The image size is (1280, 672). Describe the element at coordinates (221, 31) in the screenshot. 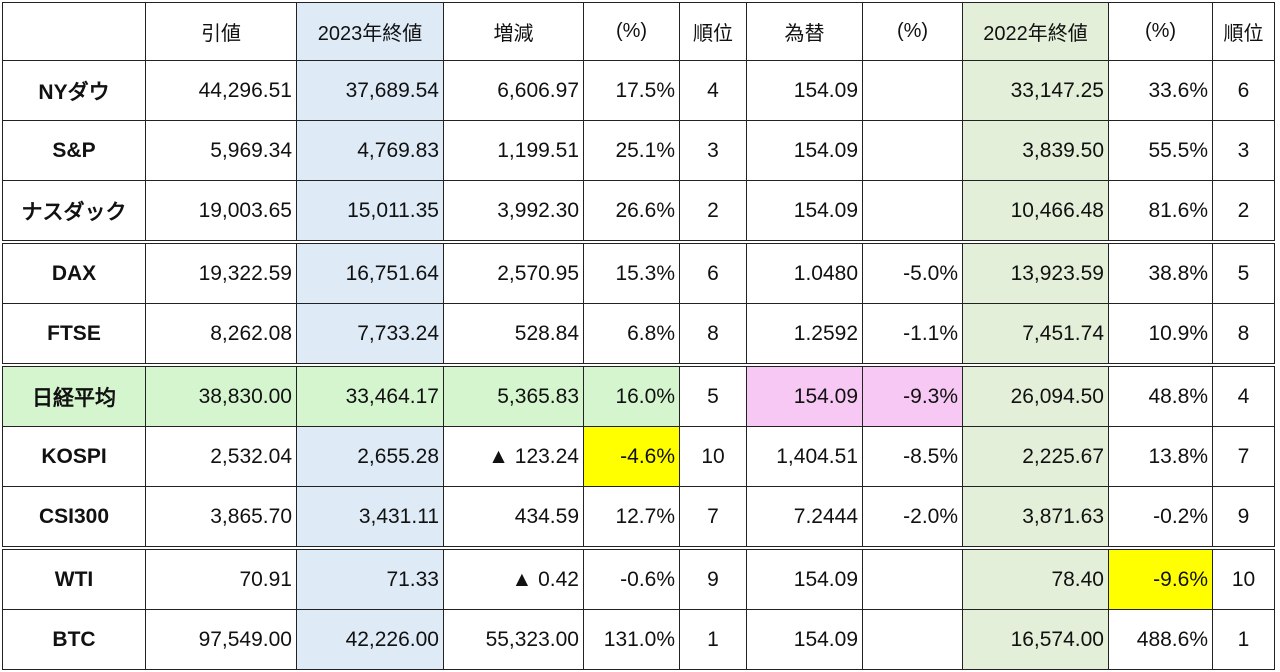

I see `header-cell: 引値` at that location.